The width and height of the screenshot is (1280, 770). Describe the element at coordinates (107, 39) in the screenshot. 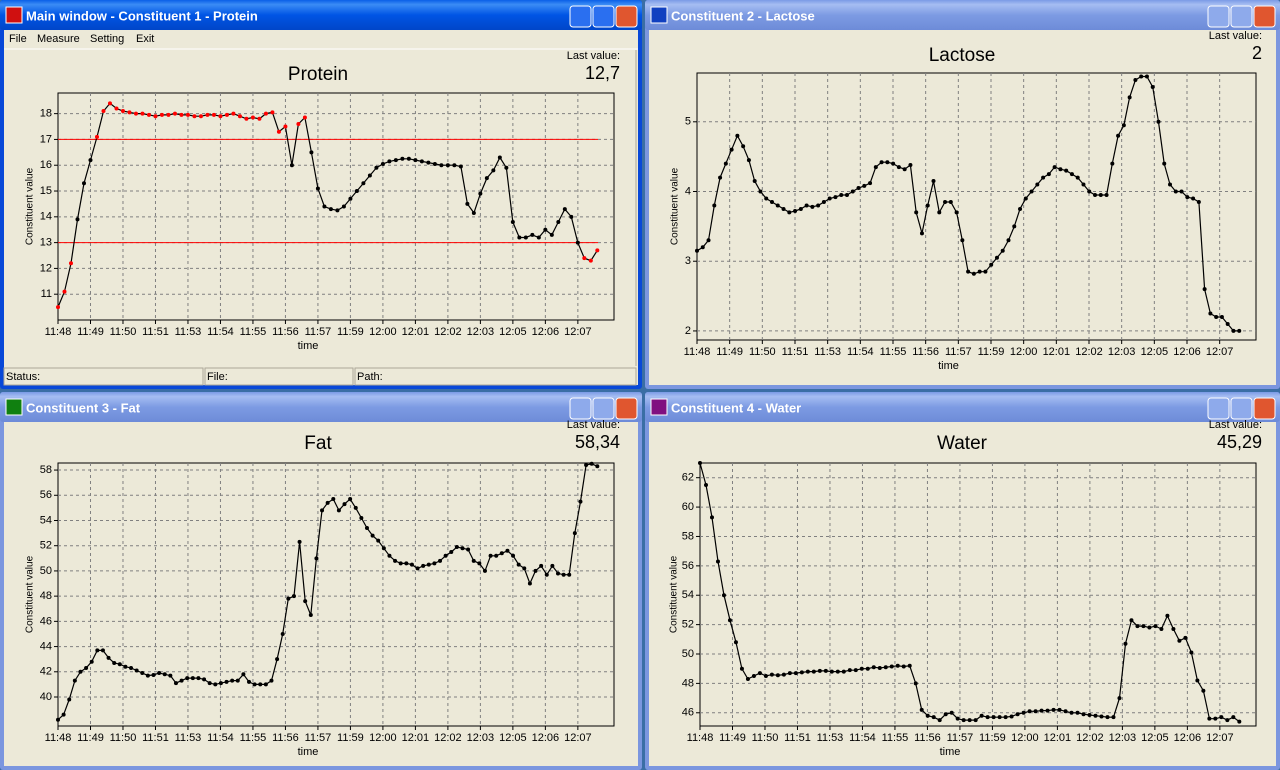

I see `menu-item: Setting` at that location.